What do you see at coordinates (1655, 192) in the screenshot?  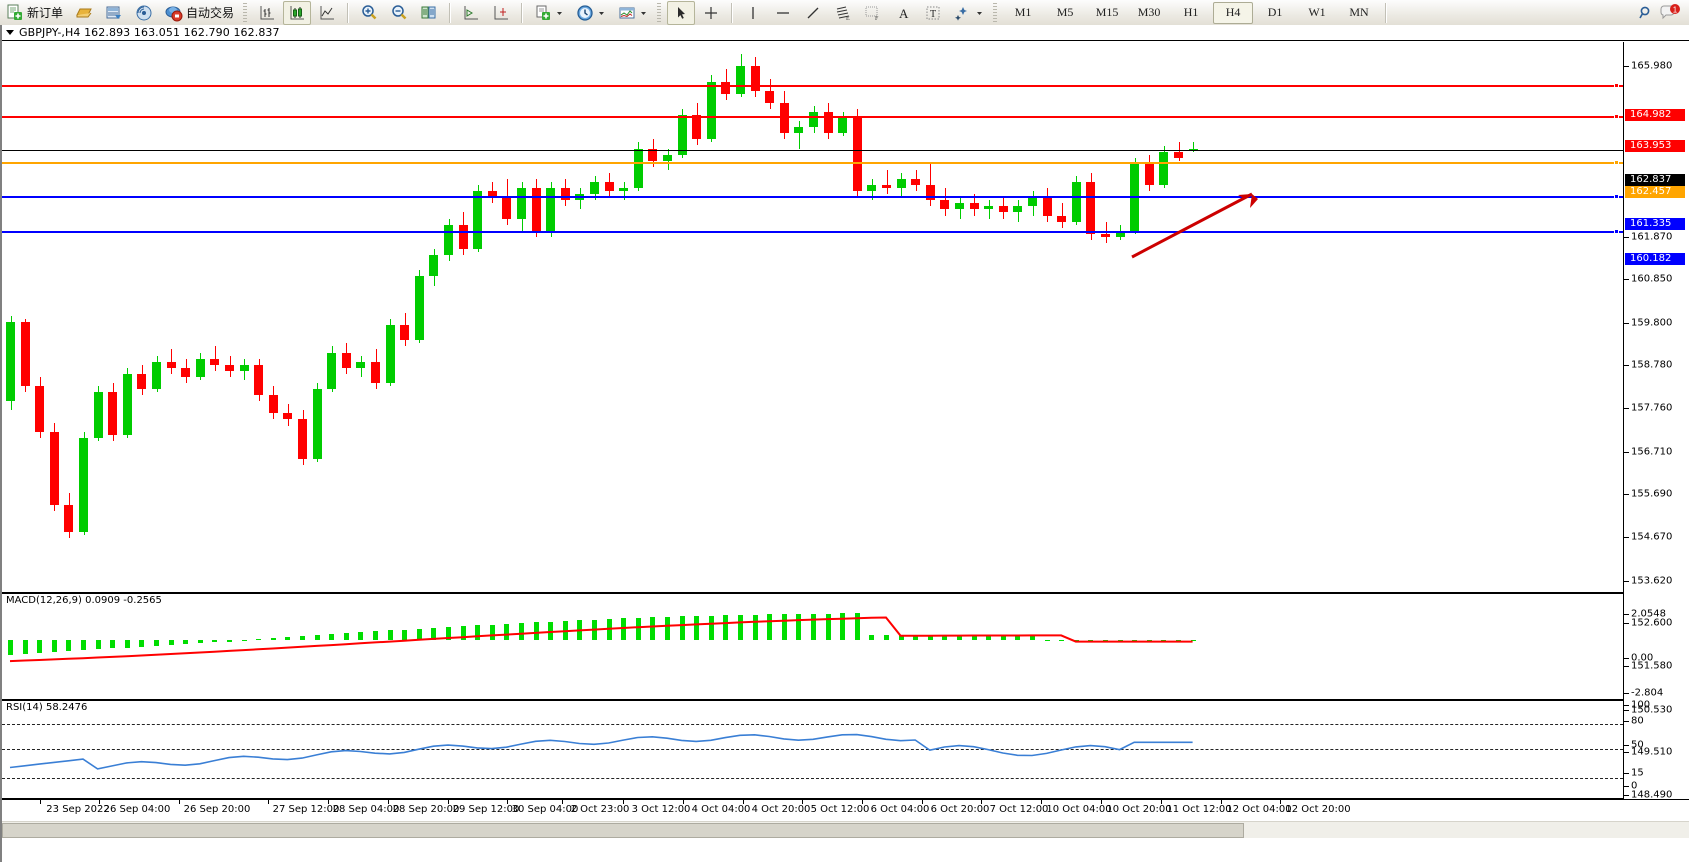 I see `level-162457: 162.457` at bounding box center [1655, 192].